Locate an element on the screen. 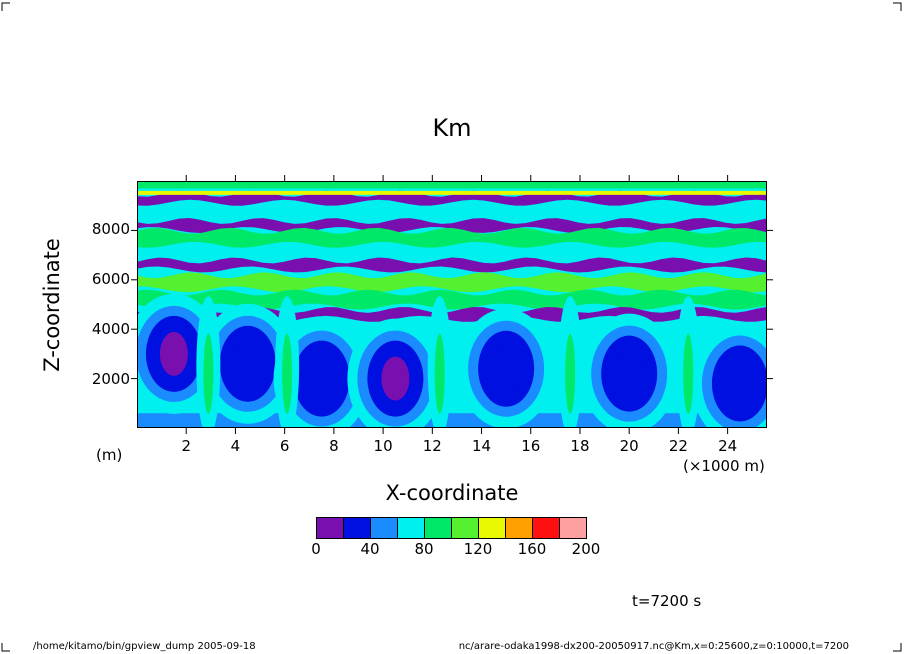 Image resolution: width=904 pixels, height=654 pixels. footer-left: /home/kitamo/bin/gpview_dump 2005-09-18 is located at coordinates (144, 646).